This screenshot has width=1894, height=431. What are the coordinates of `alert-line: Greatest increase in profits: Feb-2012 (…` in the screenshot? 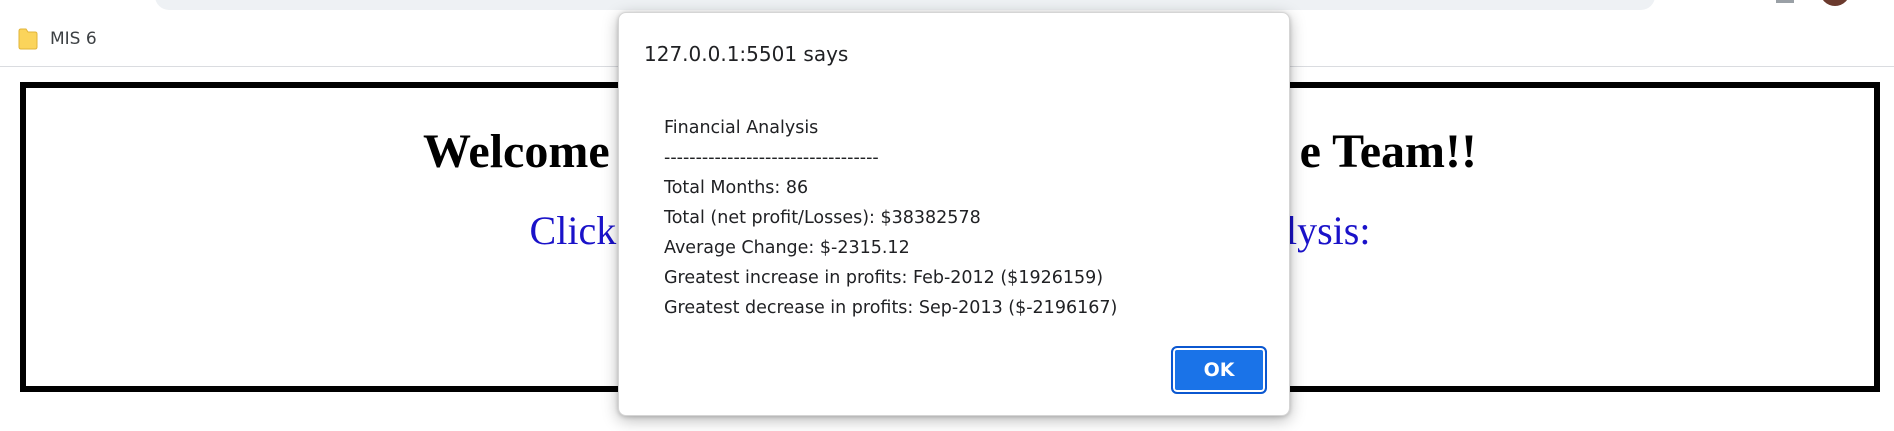 It's located at (884, 278).